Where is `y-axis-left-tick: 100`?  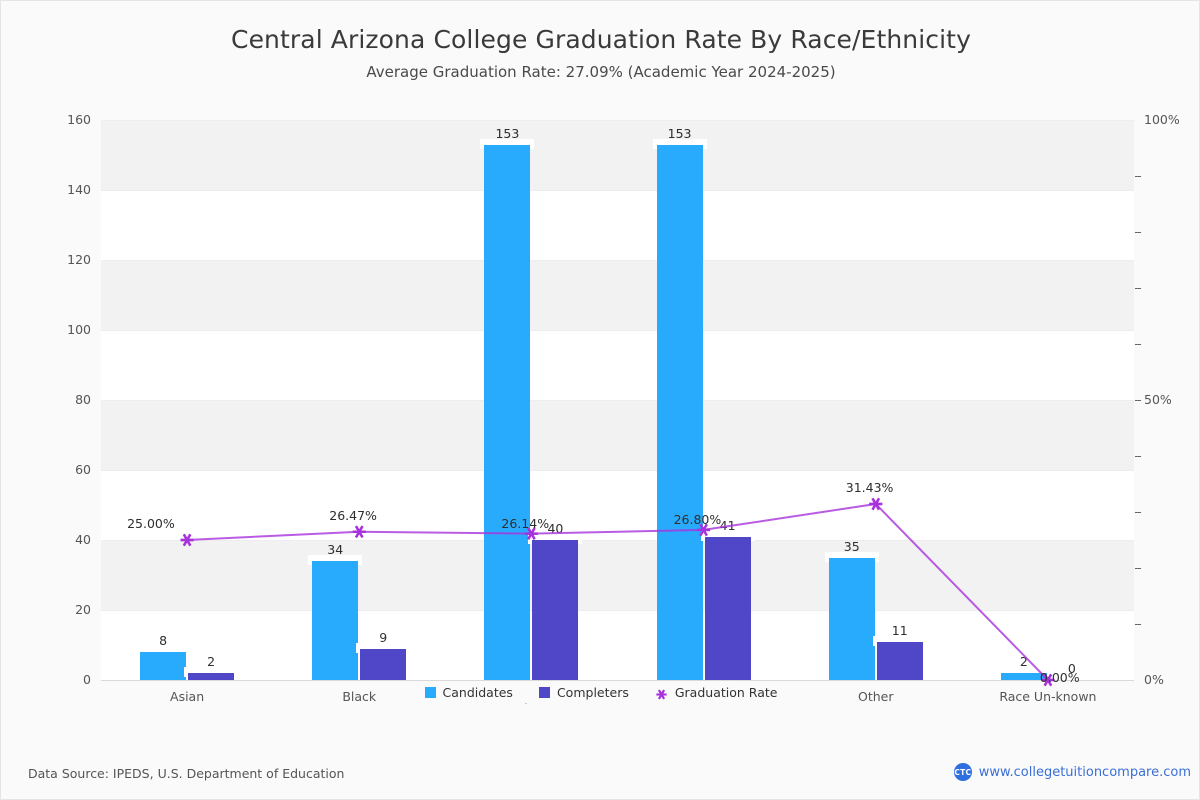
y-axis-left-tick: 100 is located at coordinates (79, 329).